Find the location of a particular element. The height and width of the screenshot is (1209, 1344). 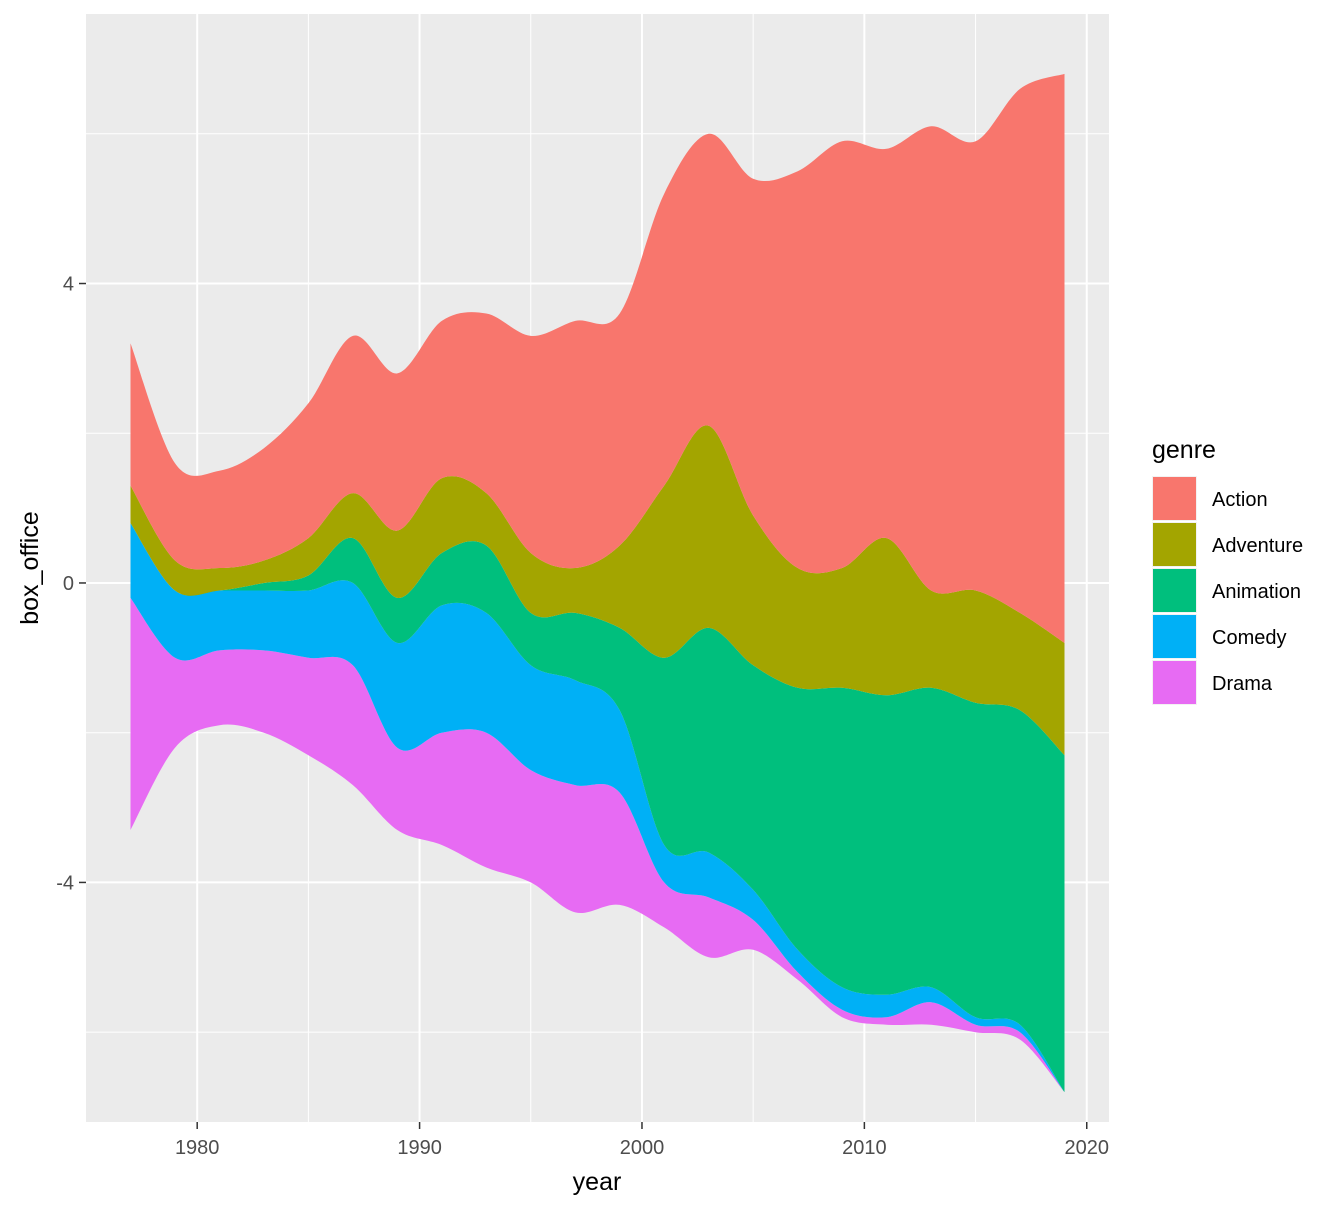

legend-label-action: Action is located at coordinates (1240, 500).